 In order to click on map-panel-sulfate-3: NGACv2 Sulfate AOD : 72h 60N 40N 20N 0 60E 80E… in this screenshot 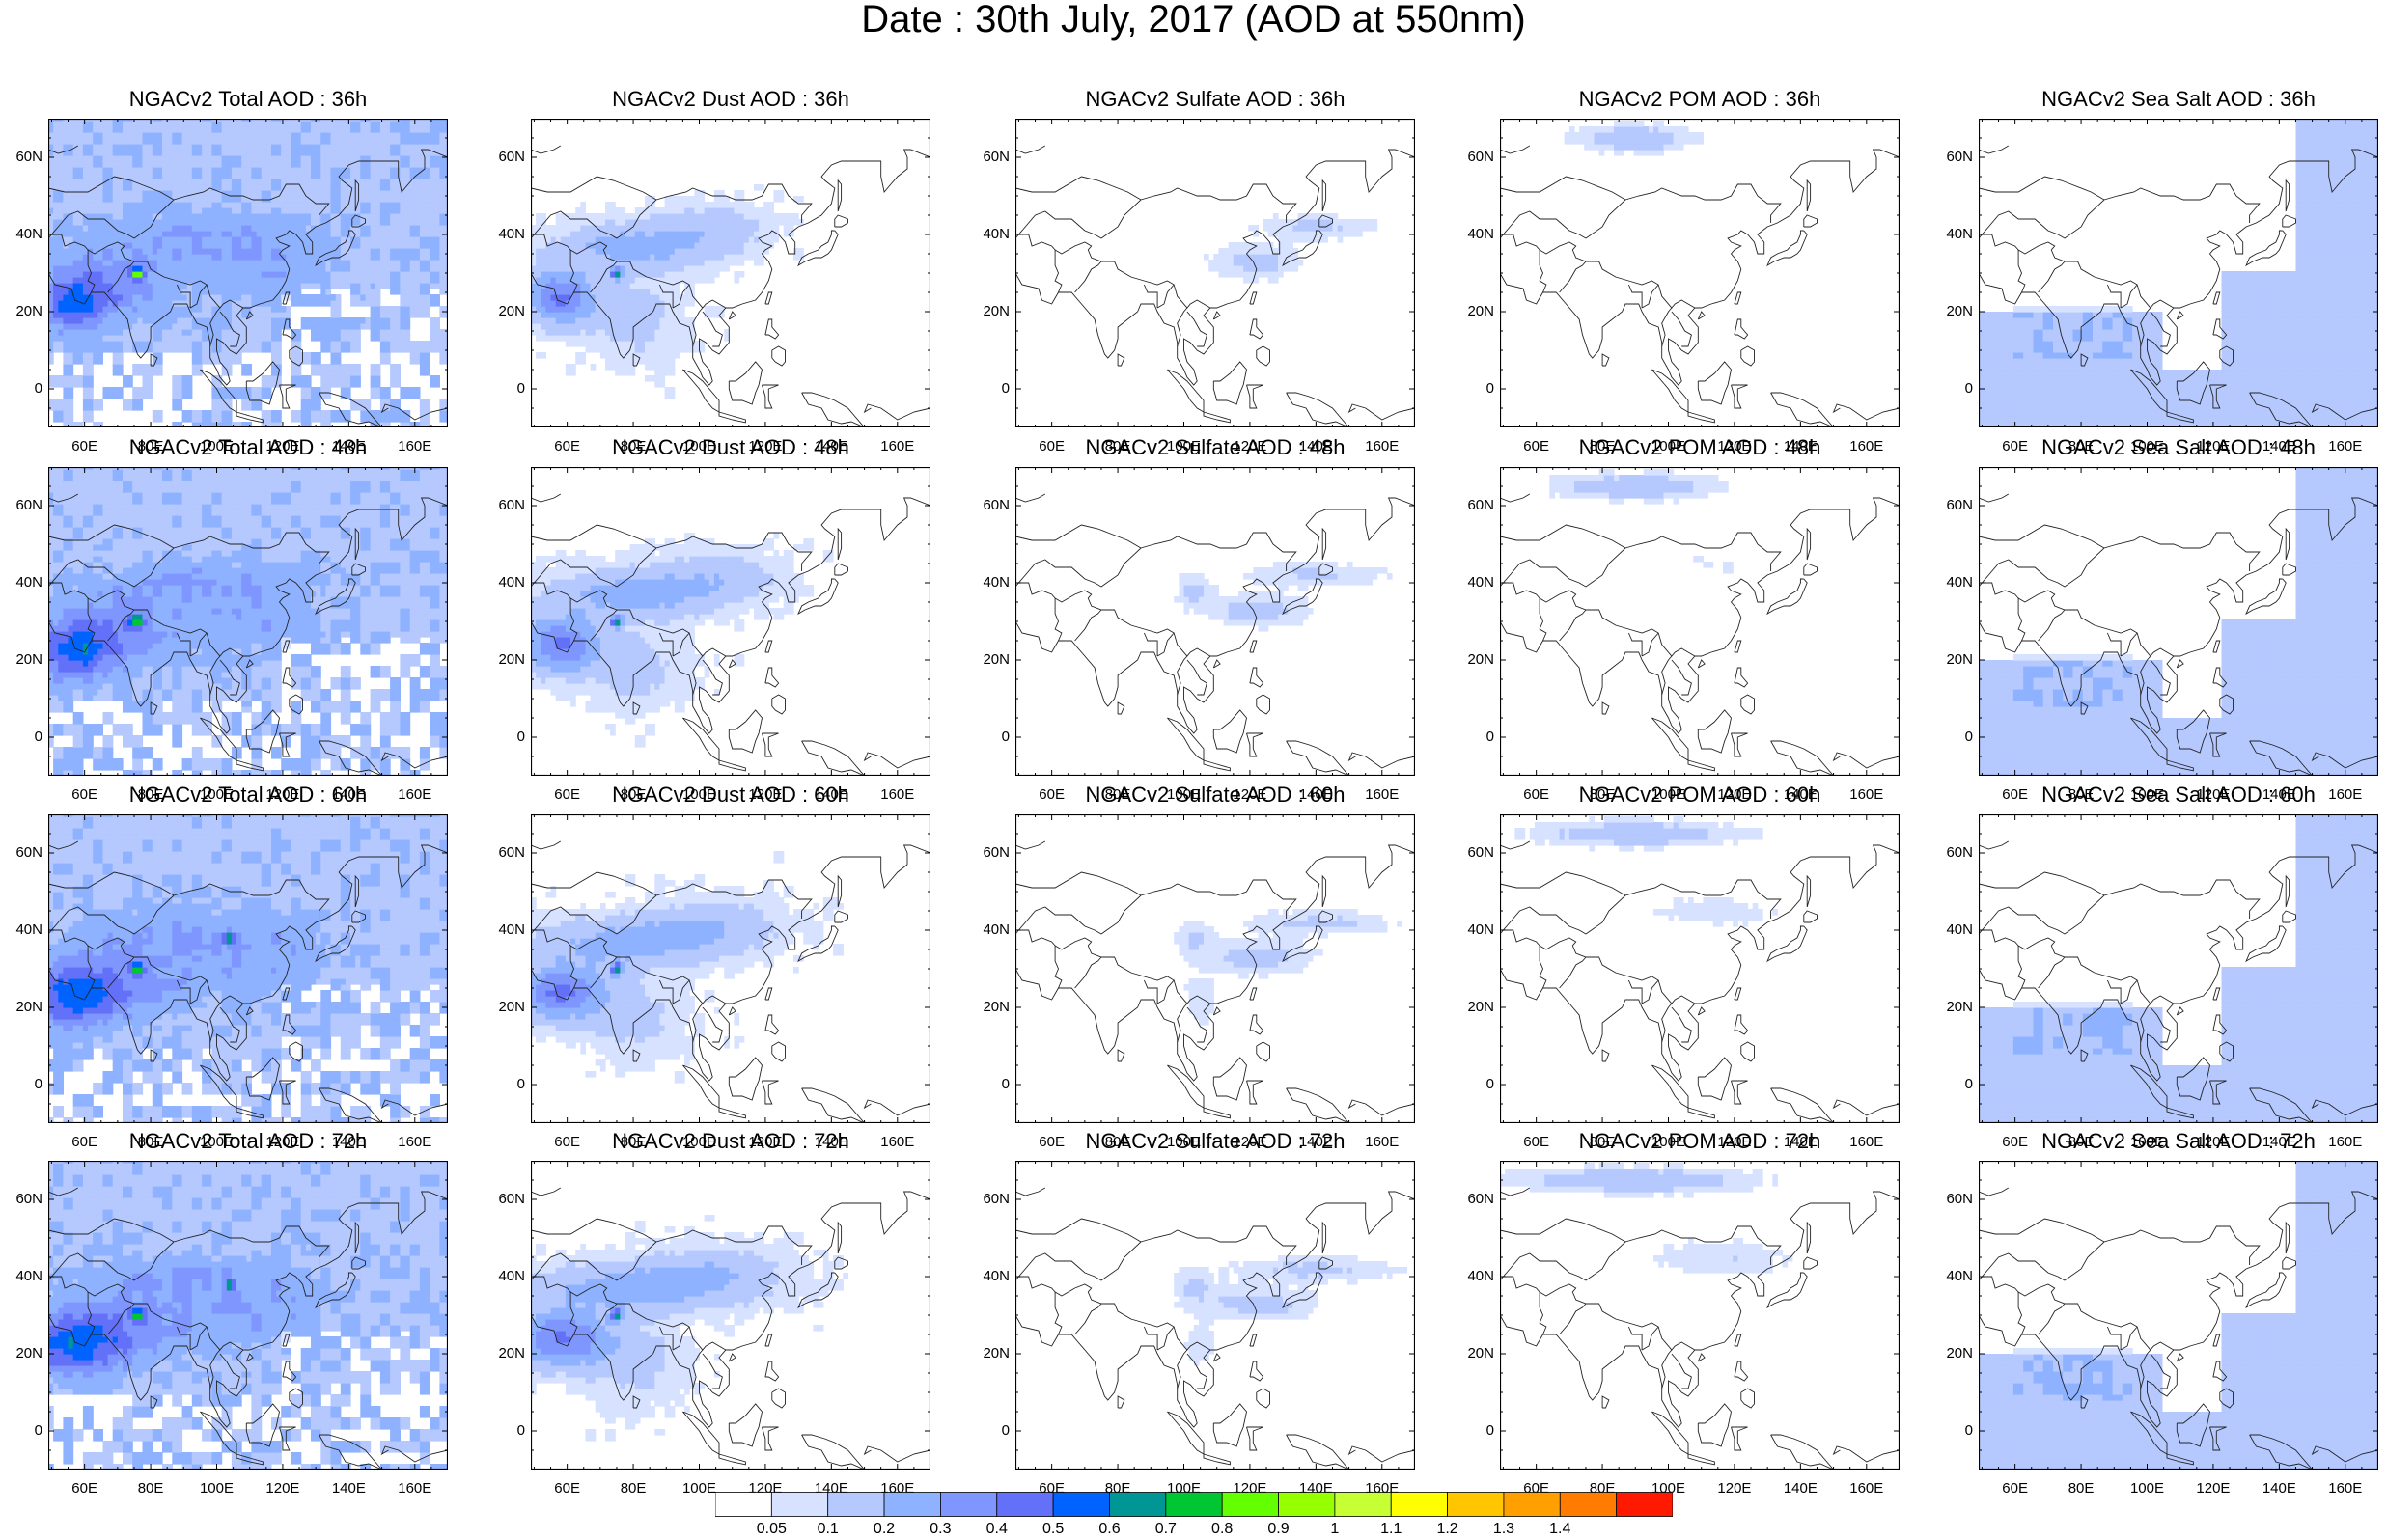, I will do `click(1199, 1315)`.